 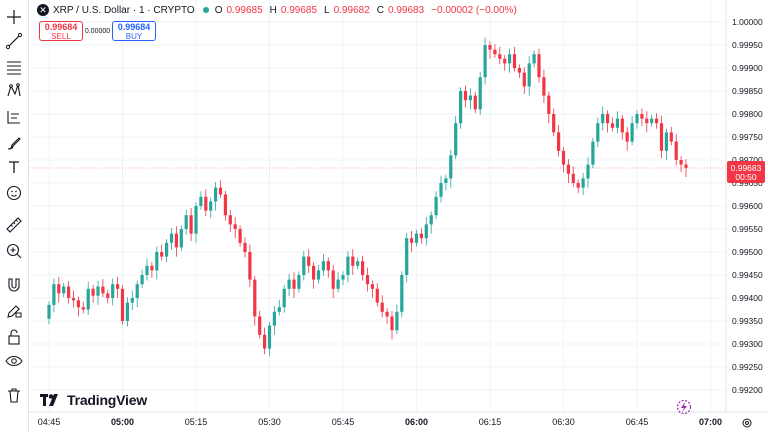 I want to click on ruler-icon, so click(x=14, y=225).